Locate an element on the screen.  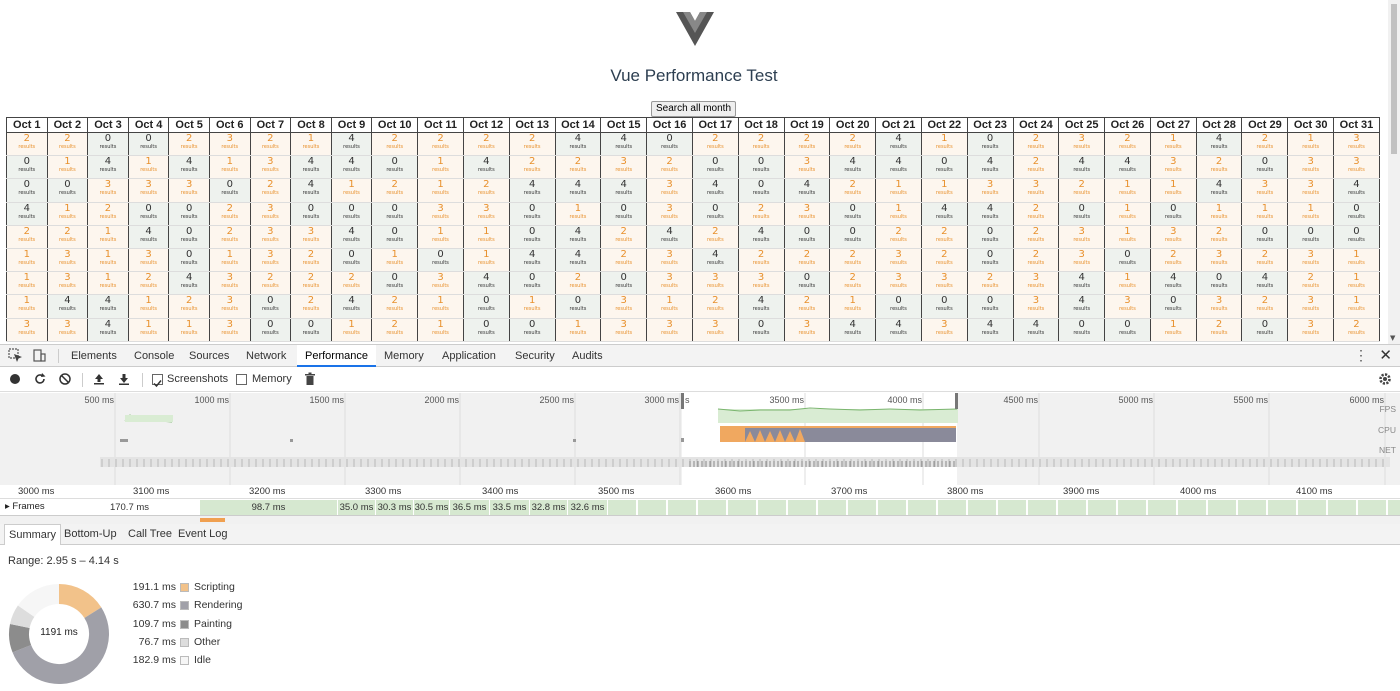
frame: 30.5 ms is located at coordinates (432, 507).